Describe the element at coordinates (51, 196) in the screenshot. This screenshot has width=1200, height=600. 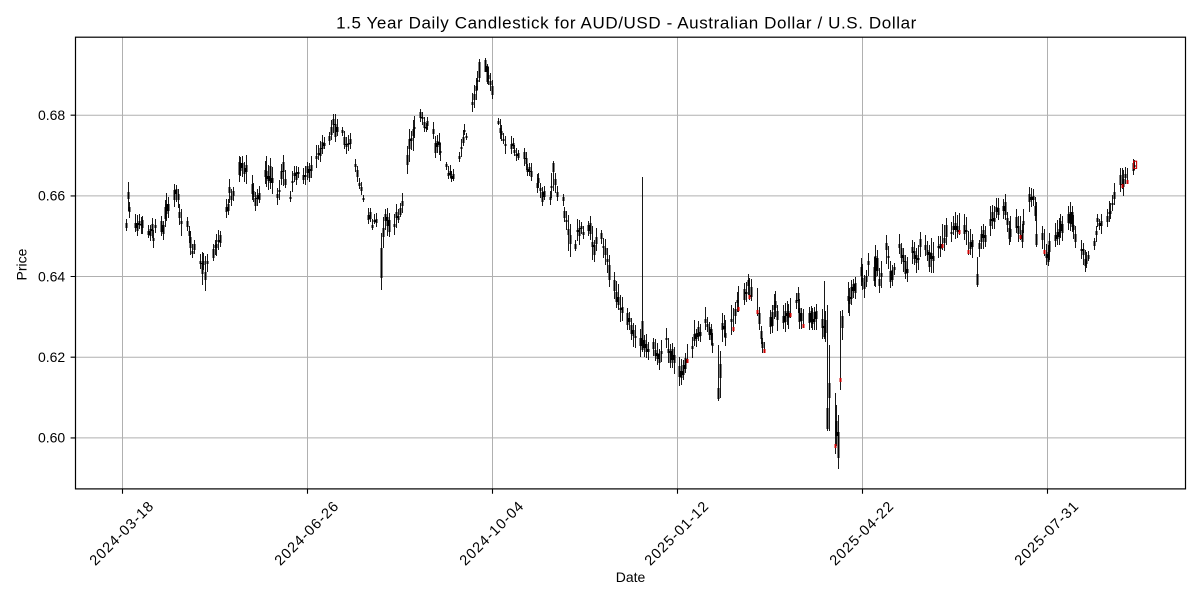
I see `svg-text: 0.66` at that location.